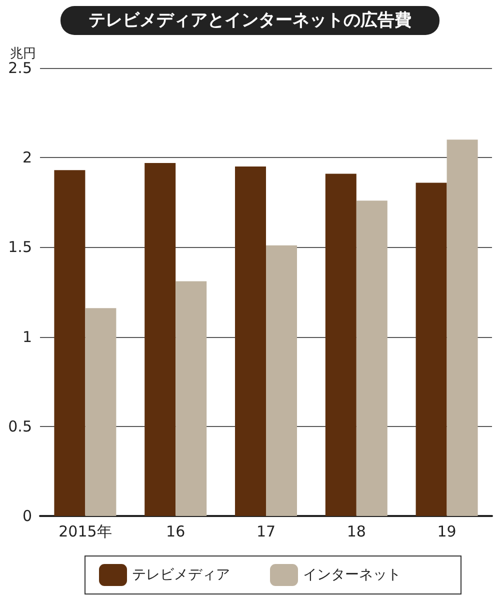  What do you see at coordinates (446, 531) in the screenshot?
I see `x-tick-label: 19` at bounding box center [446, 531].